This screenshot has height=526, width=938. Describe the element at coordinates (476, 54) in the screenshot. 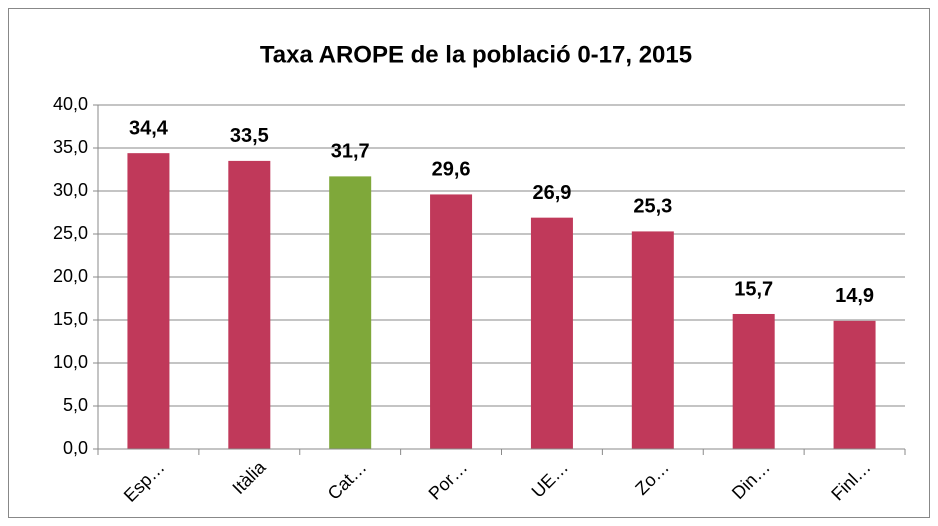

I see `chart-title: Taxa AROPE de la població 0-17, 2015` at that location.